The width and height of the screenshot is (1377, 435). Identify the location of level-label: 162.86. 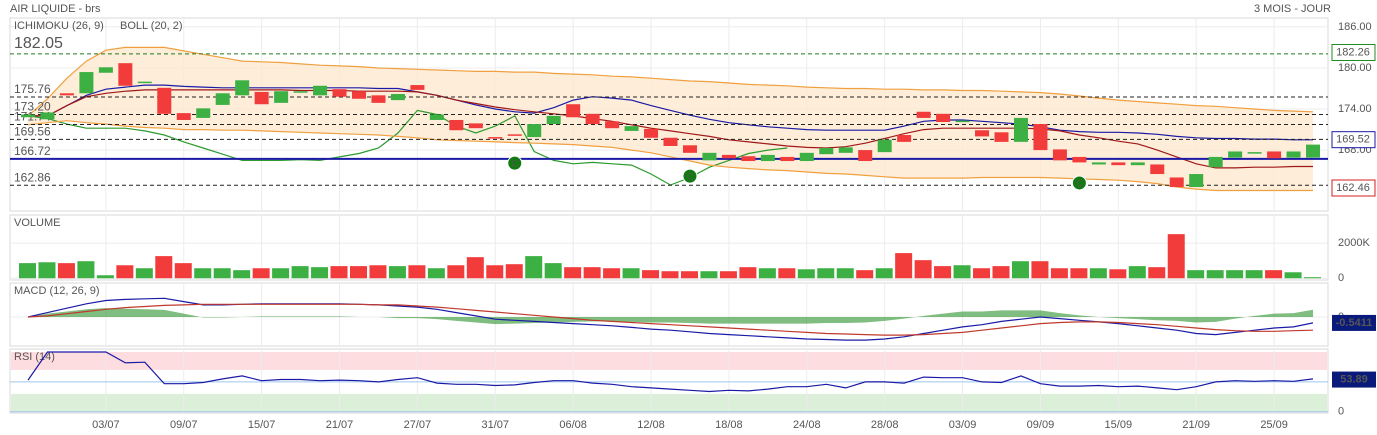
(32, 177).